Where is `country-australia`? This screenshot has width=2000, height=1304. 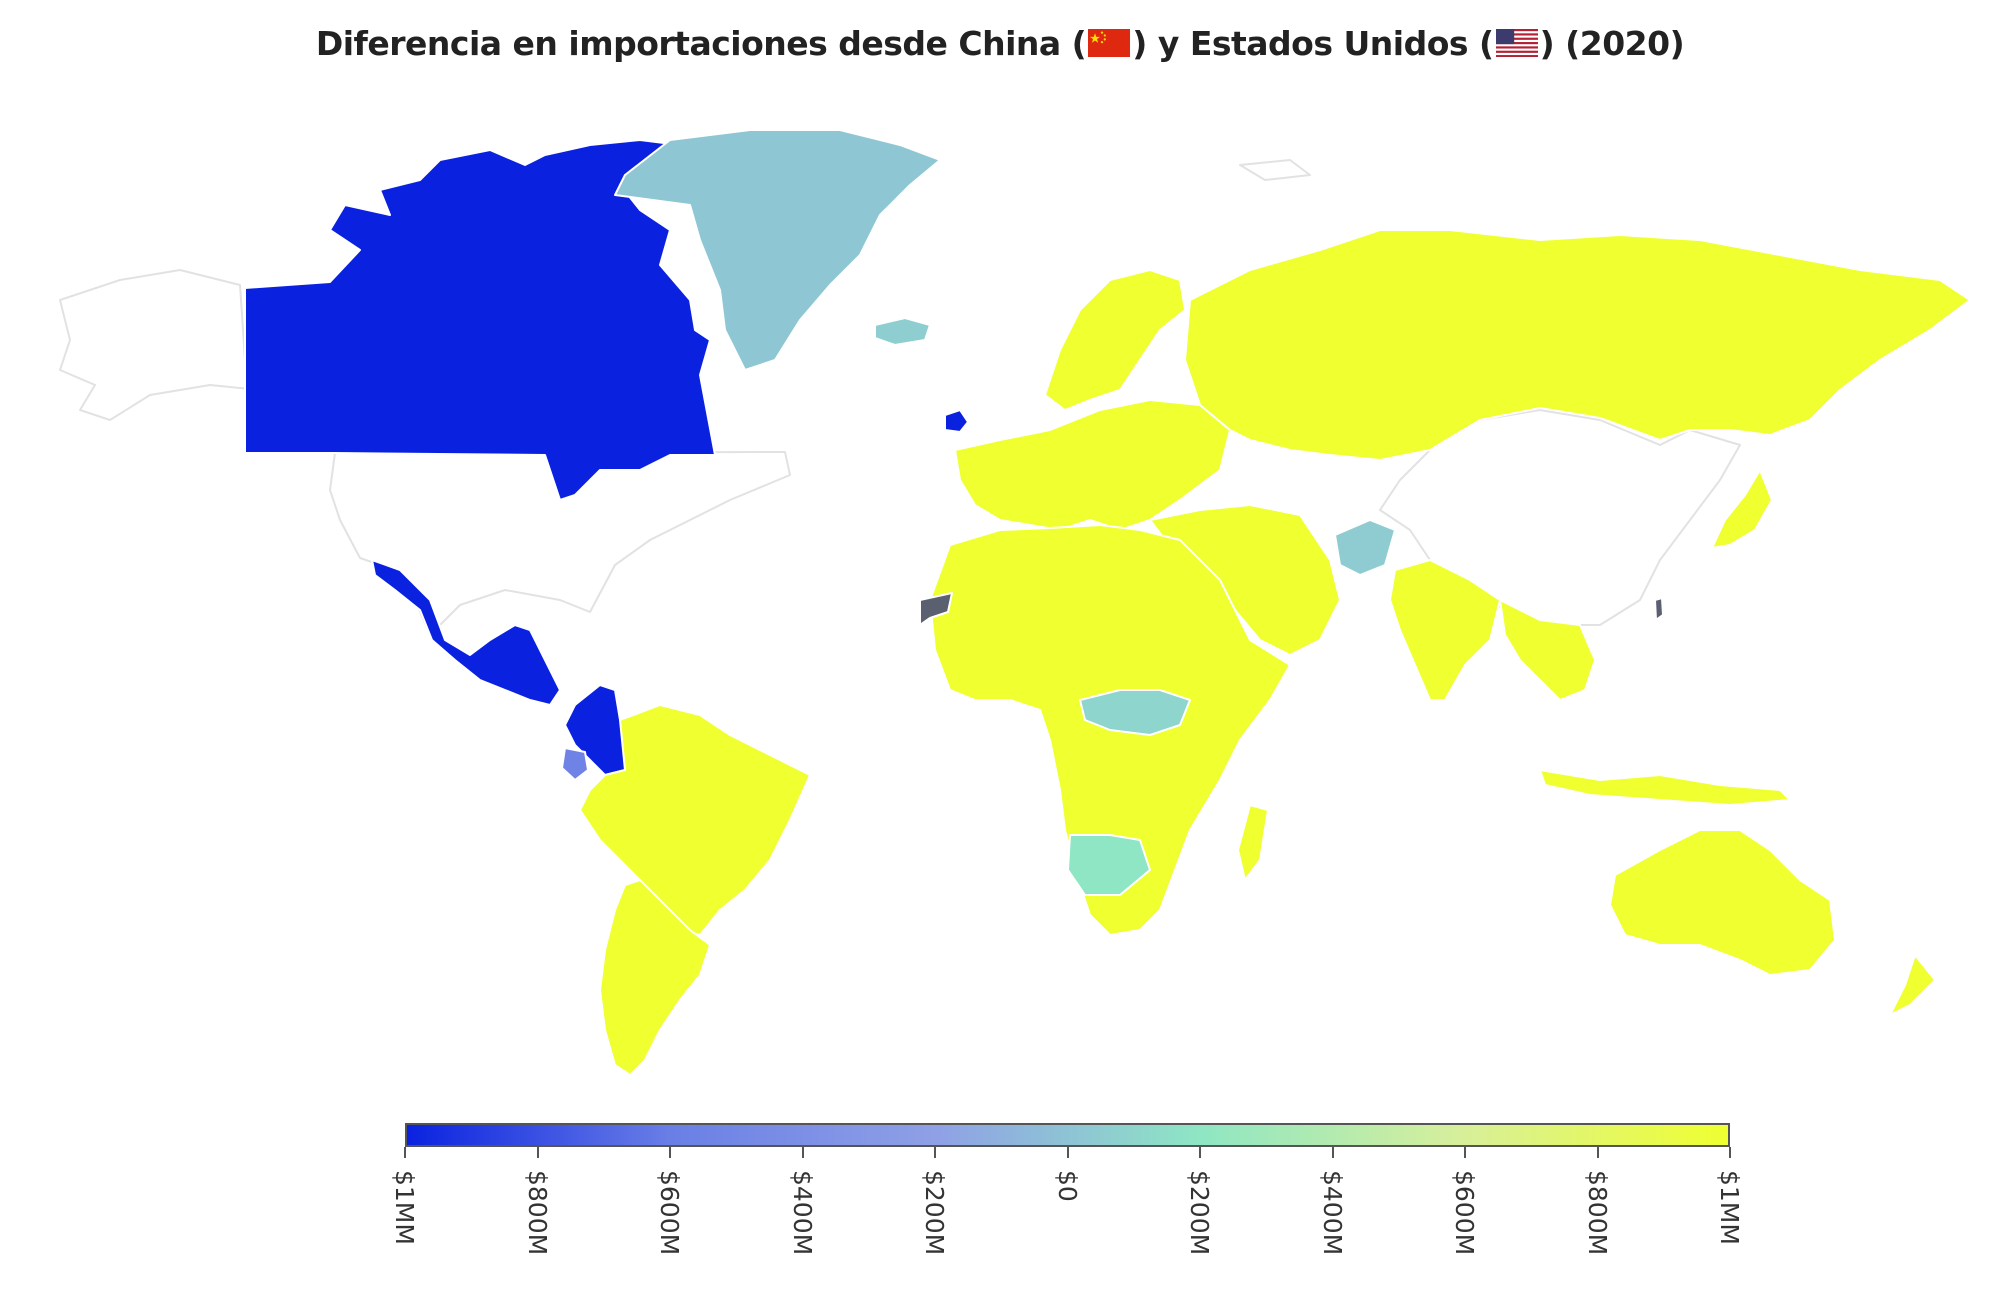 country-australia is located at coordinates (1722, 902).